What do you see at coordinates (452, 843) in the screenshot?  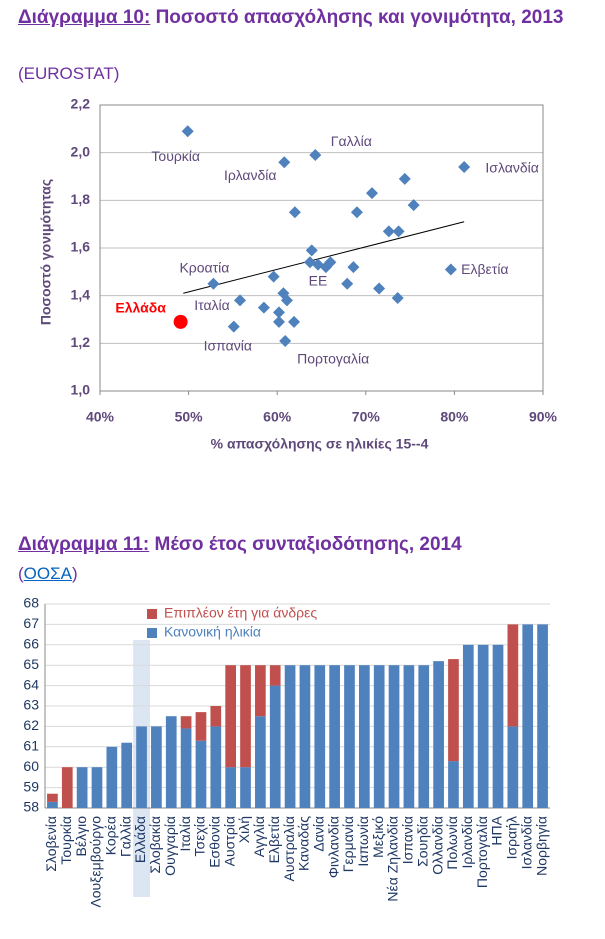 I see `x-tick-label: Πολωνία` at bounding box center [452, 843].